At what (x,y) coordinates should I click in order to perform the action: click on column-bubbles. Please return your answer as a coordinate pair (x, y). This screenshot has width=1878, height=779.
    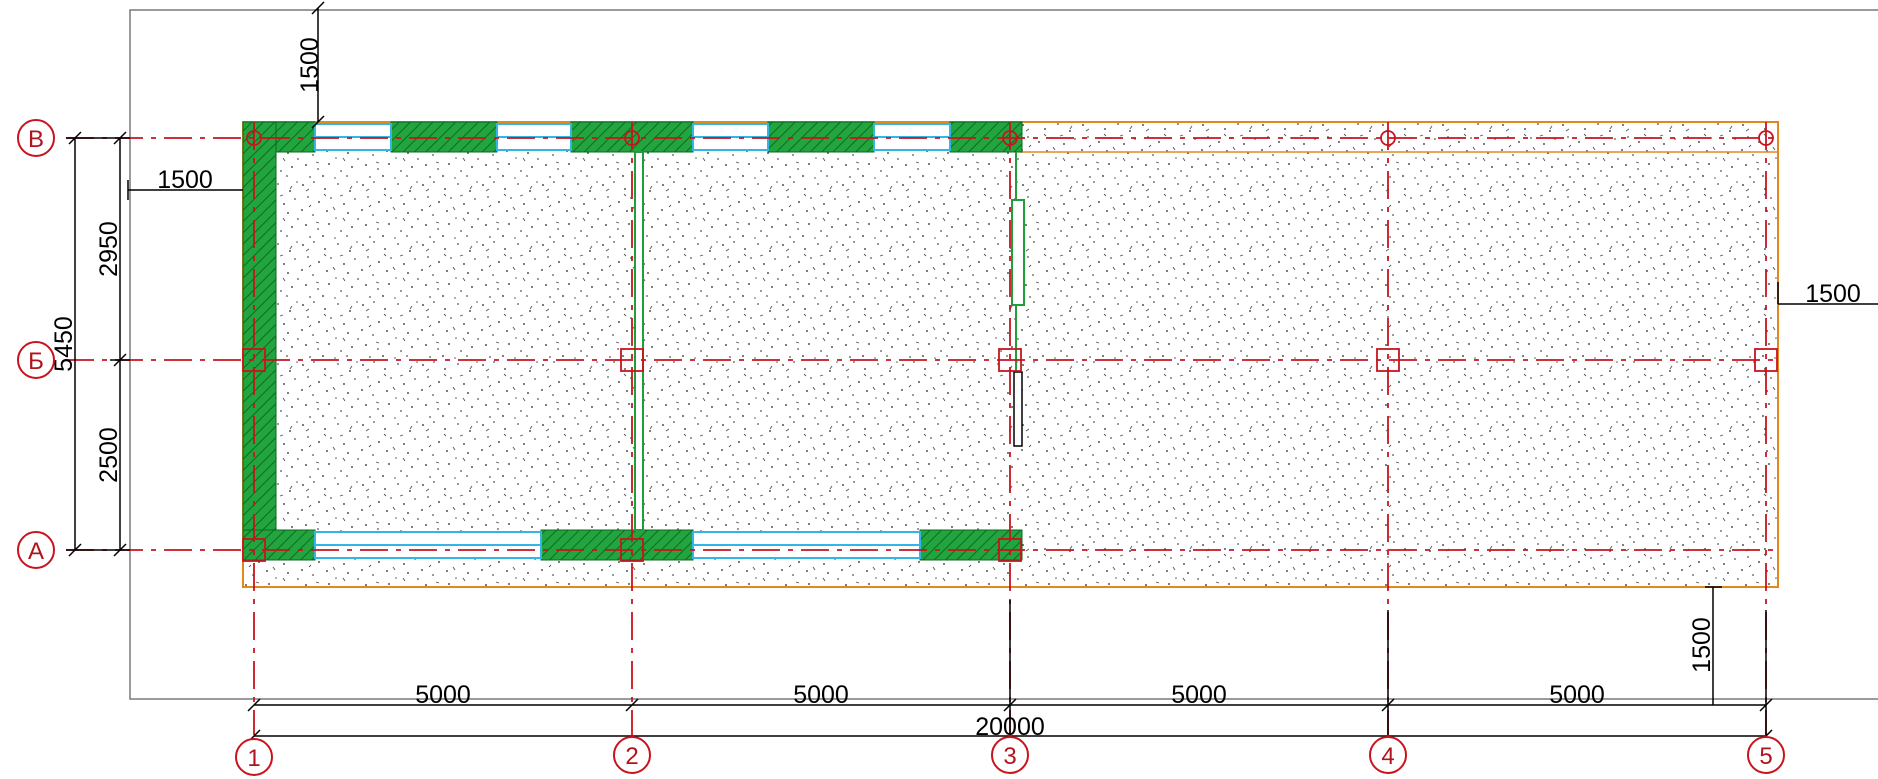
    Looking at the image, I should click on (1010, 756).